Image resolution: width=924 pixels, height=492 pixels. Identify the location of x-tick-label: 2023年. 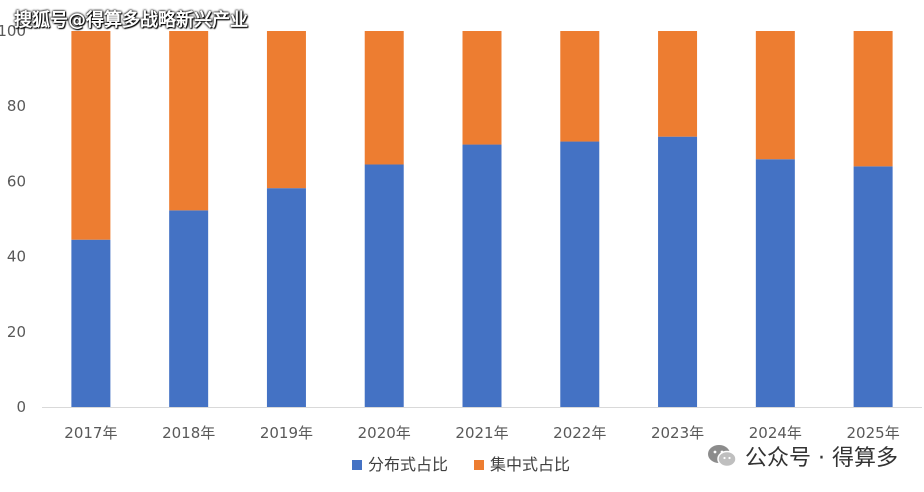
(677, 433).